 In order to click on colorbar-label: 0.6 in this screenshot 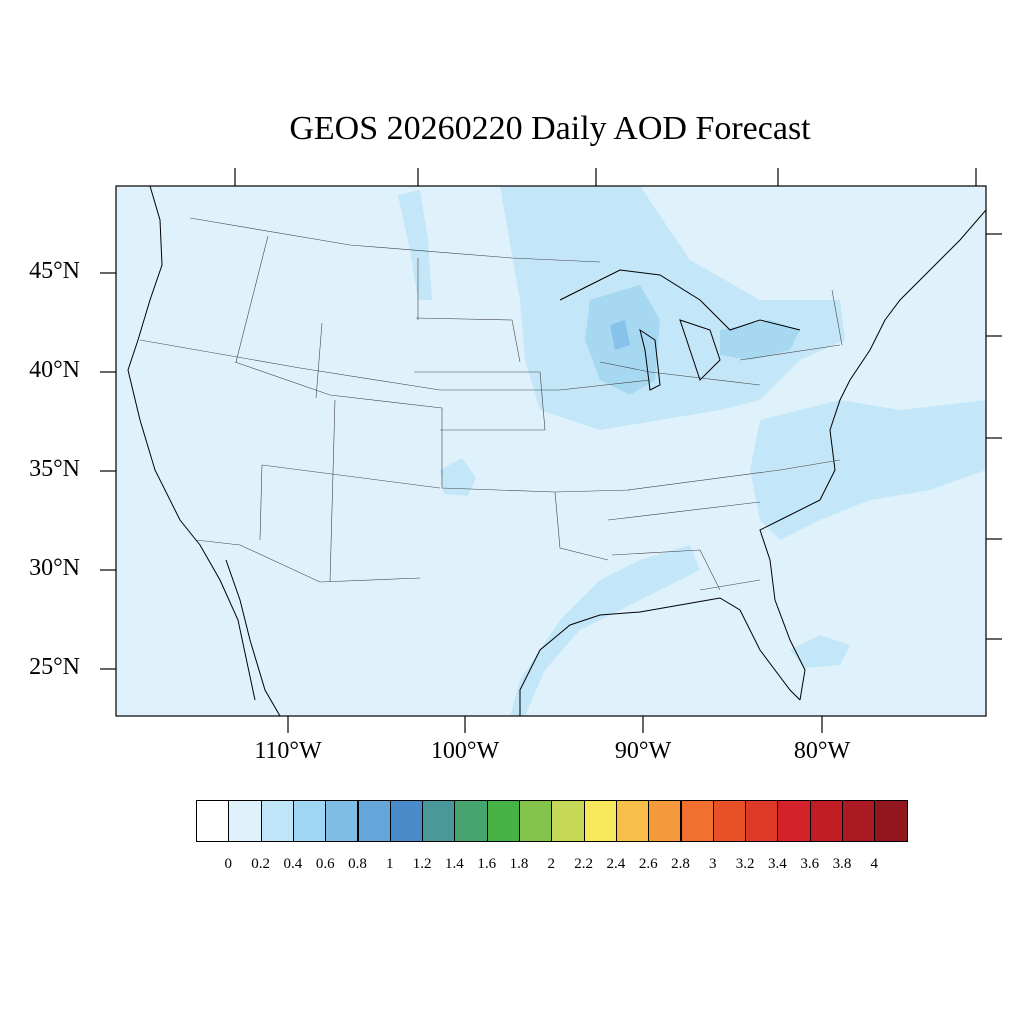, I will do `click(325, 864)`.